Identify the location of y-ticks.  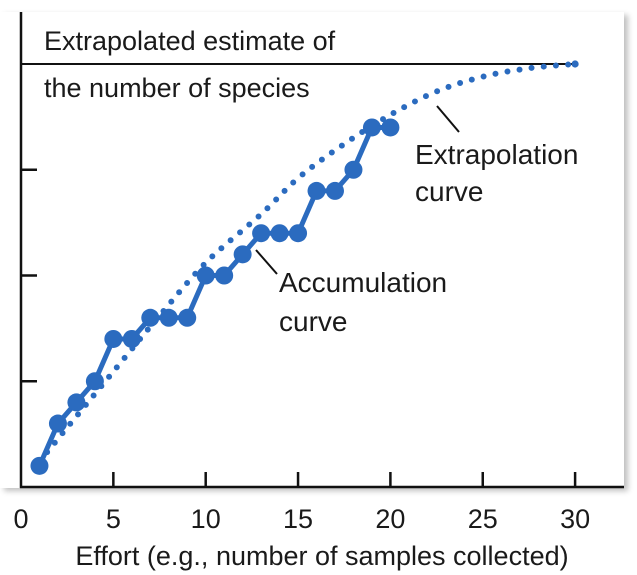
(29, 275).